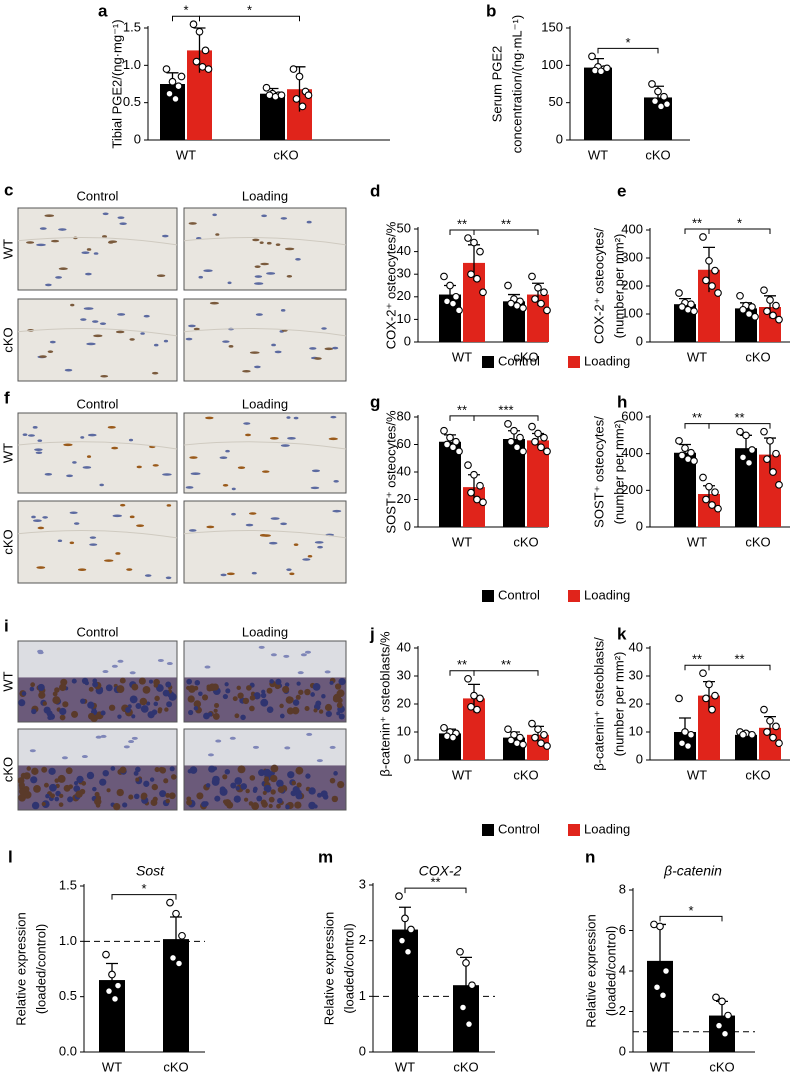 Image resolution: width=794 pixels, height=1072 pixels. Describe the element at coordinates (404, 273) in the screenshot. I see `y-tick-label: 30` at that location.